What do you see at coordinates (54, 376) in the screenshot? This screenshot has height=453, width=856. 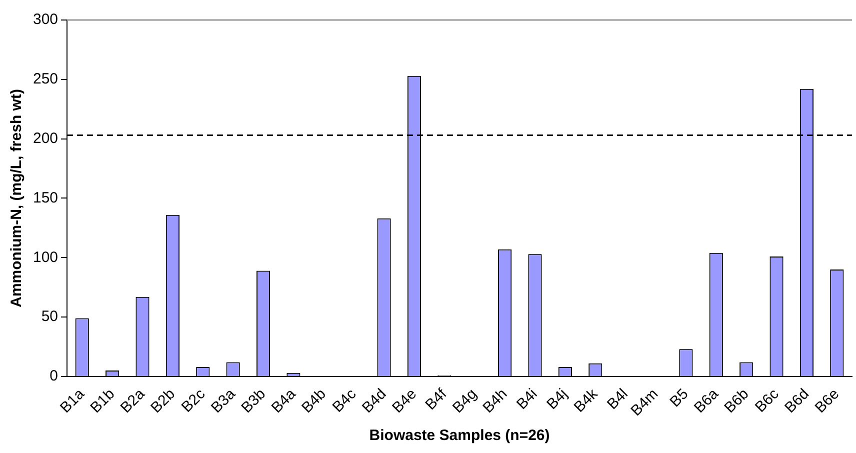 I see `y-tick-label: 0` at bounding box center [54, 376].